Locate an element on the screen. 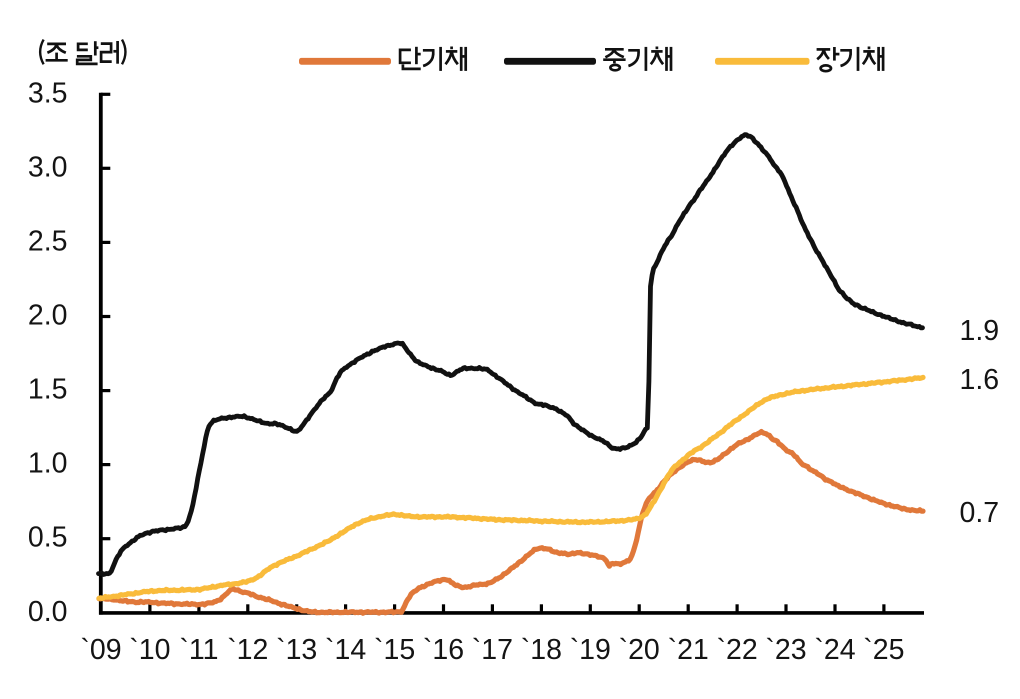 The height and width of the screenshot is (699, 1020). svg-text: 1.5 is located at coordinates (48, 390).